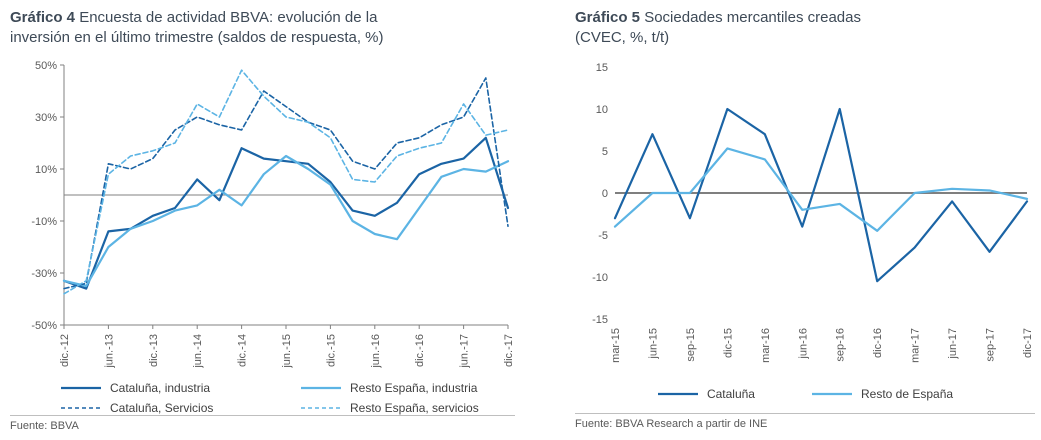  I want to click on x-axis-label: dic.-12, so click(65, 350).